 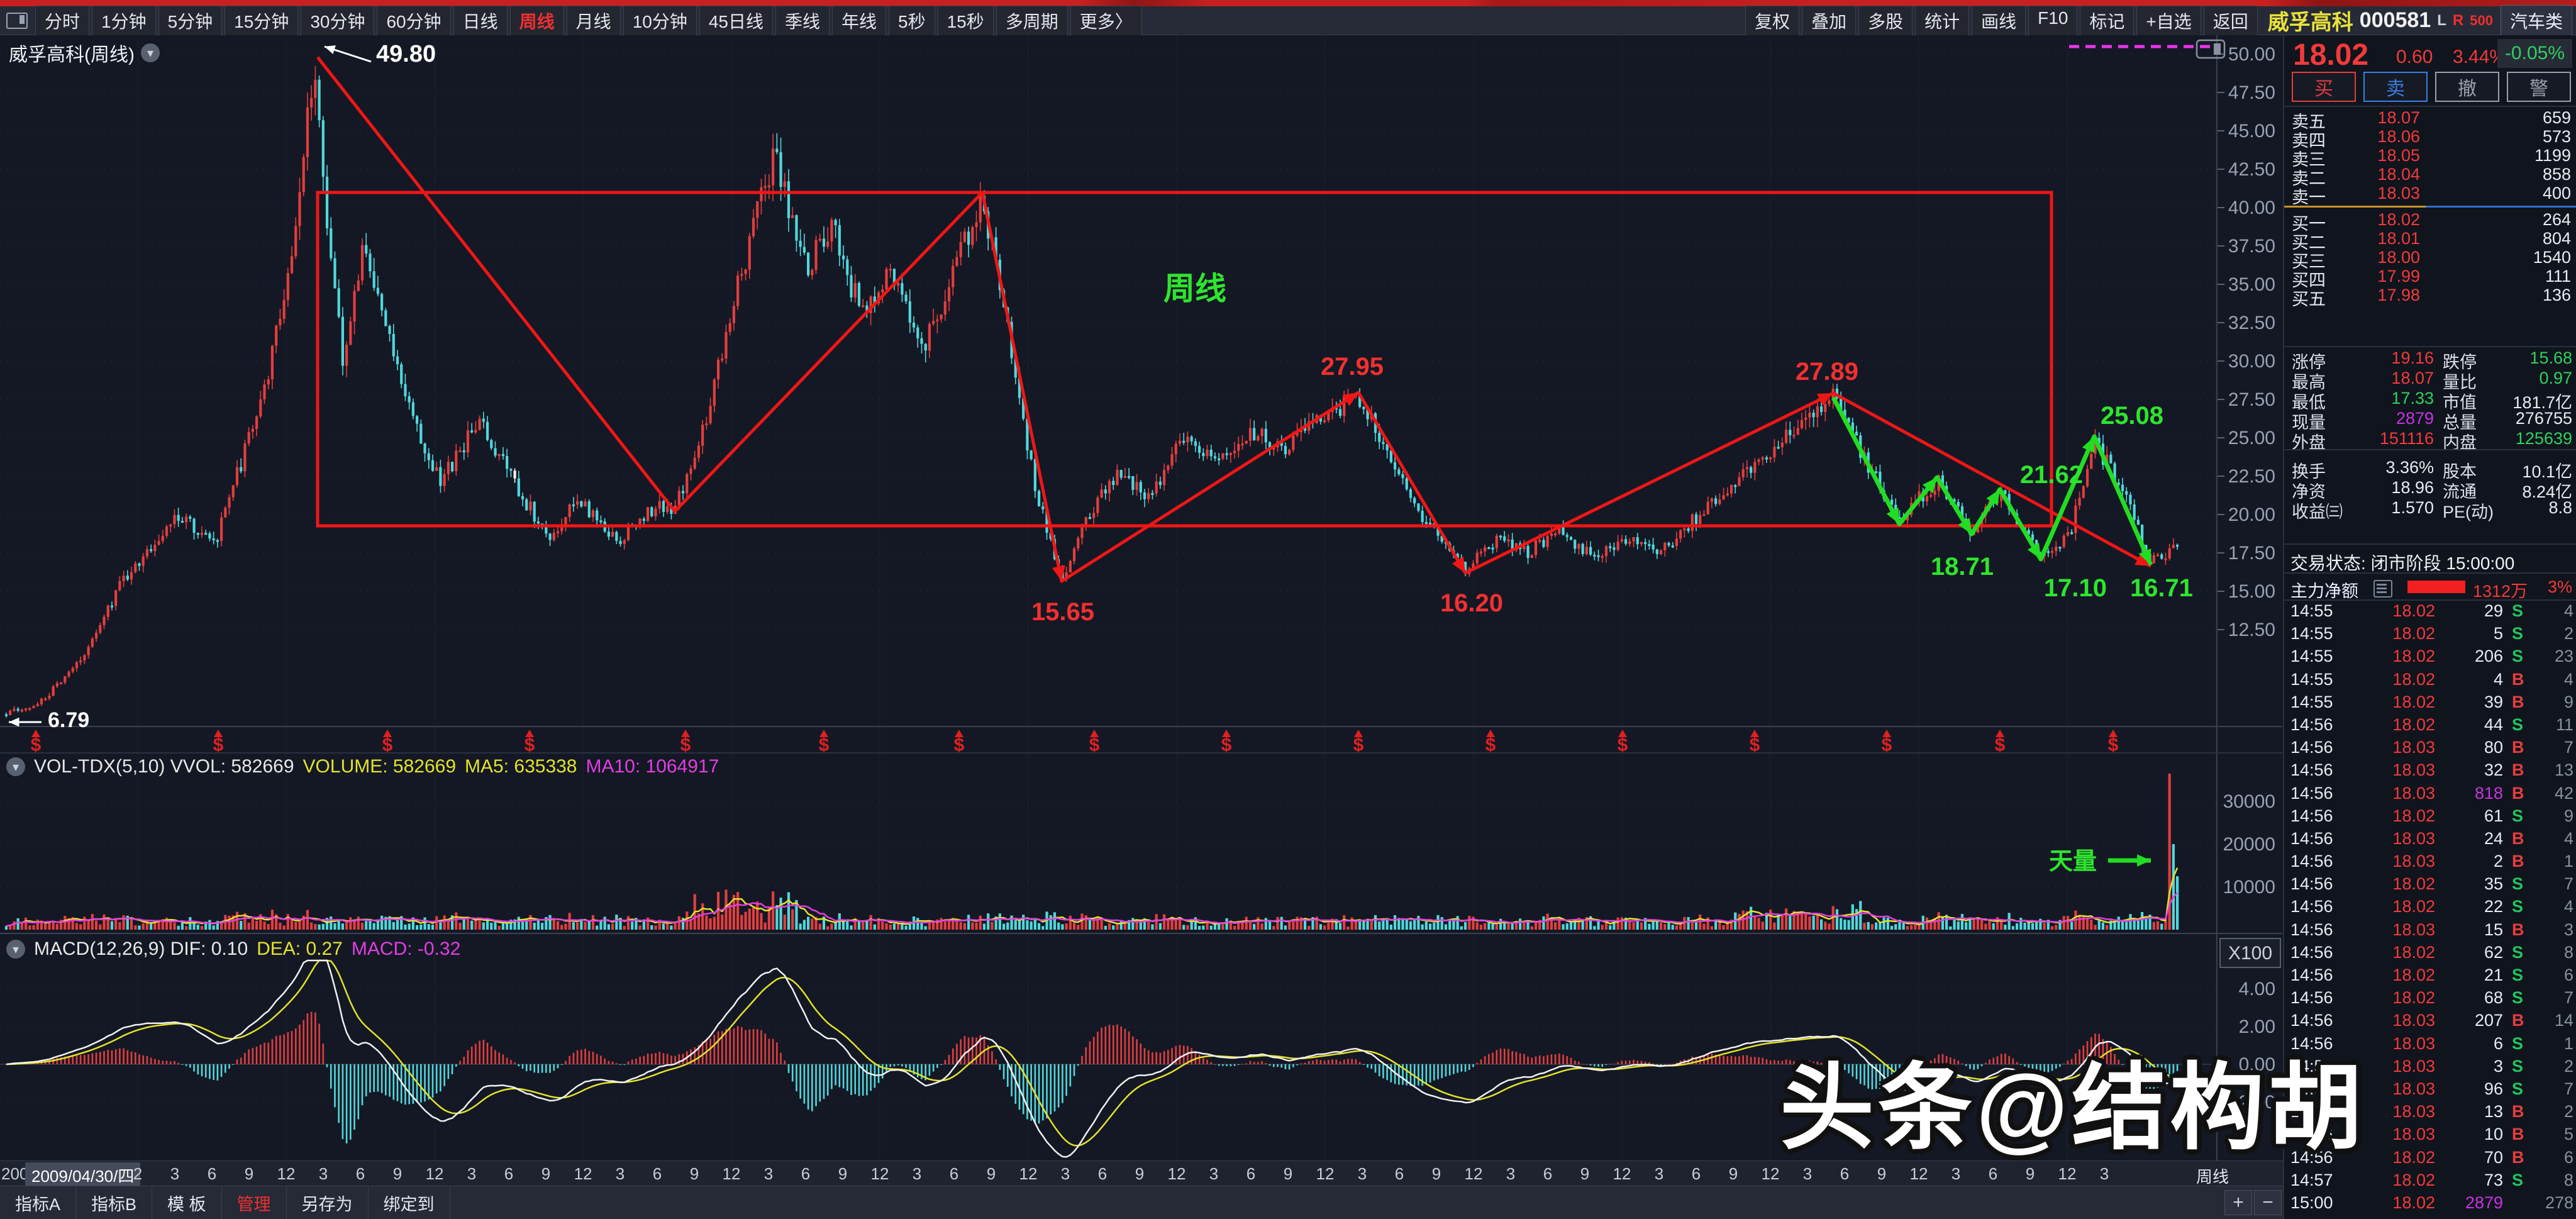 I want to click on trade-row: 14:56 18.02 62 S 8, so click(x=2430, y=954).